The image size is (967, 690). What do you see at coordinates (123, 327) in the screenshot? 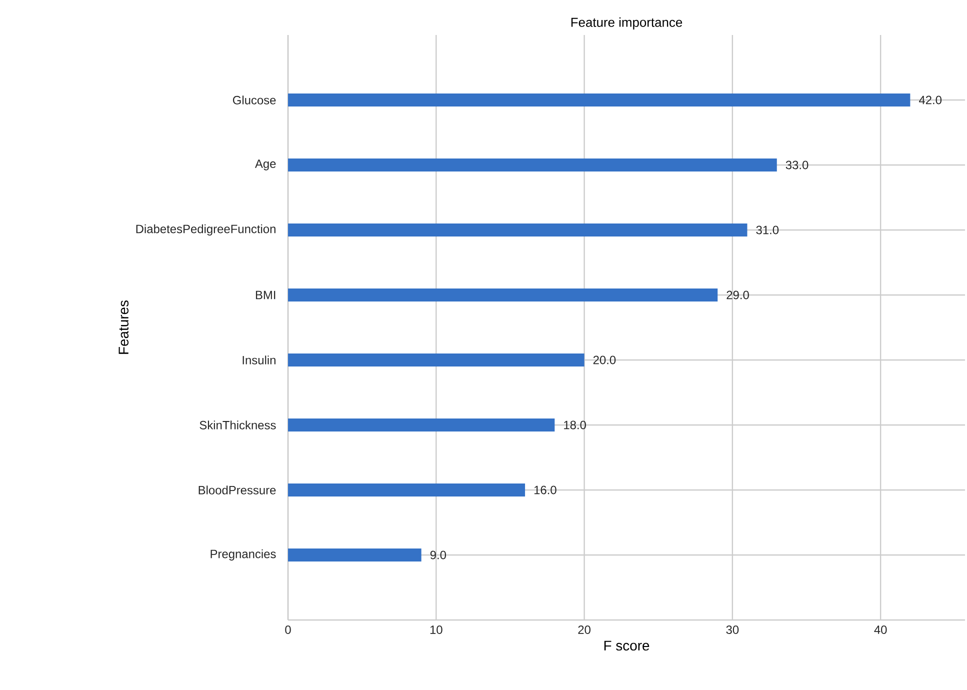
I see `y-axis-title: Features` at bounding box center [123, 327].